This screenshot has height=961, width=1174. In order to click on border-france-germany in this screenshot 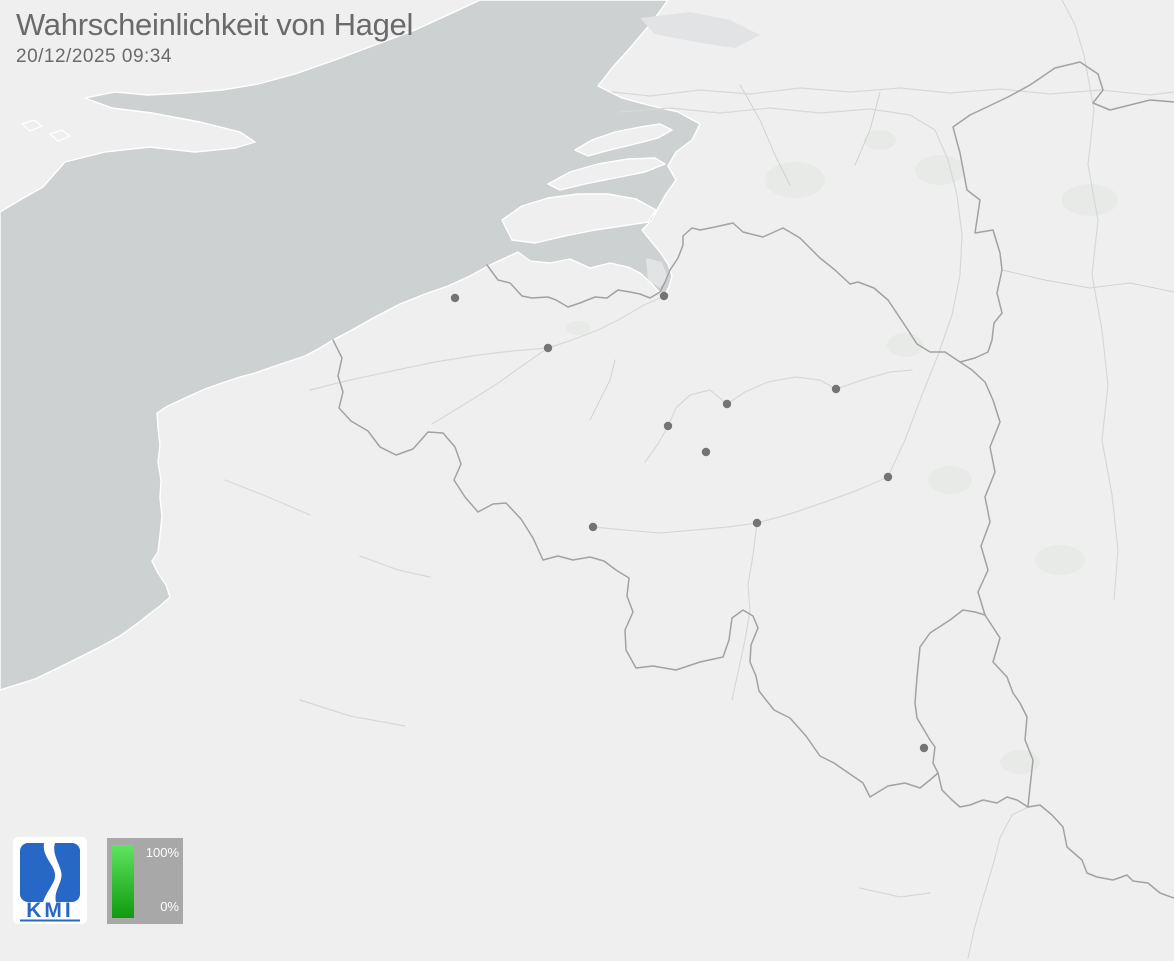, I will do `click(1100, 851)`.